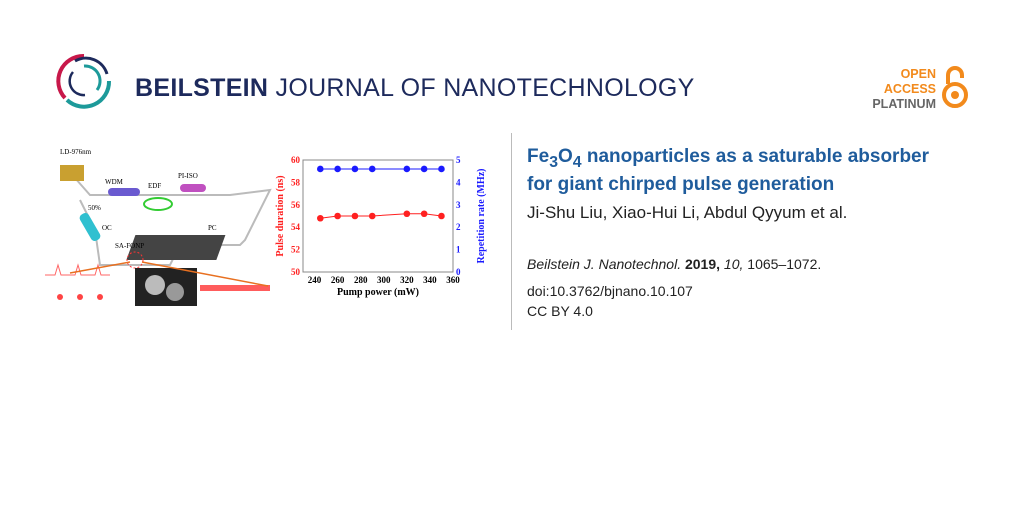 The height and width of the screenshot is (512, 1024). I want to click on open-lock-icon, so click(955, 87).